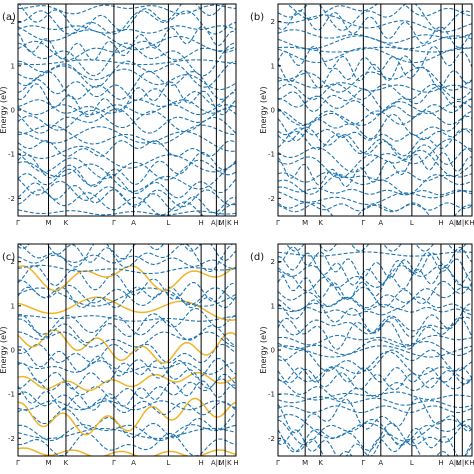 The image size is (474, 474). I want to click on panel-label: (c), so click(8, 257).